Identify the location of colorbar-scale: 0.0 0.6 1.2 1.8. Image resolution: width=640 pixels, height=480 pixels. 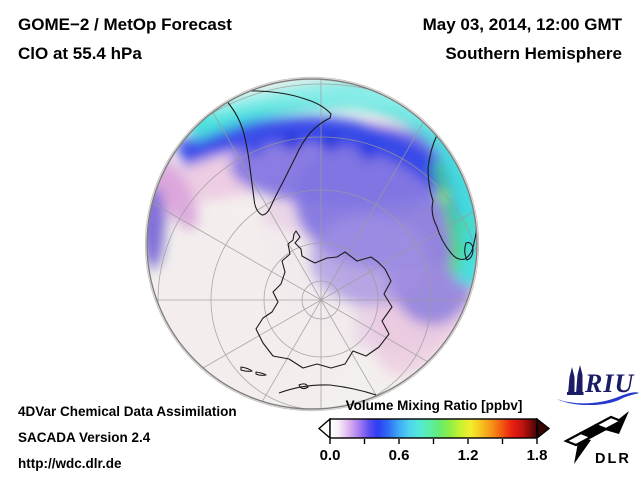
(434, 441).